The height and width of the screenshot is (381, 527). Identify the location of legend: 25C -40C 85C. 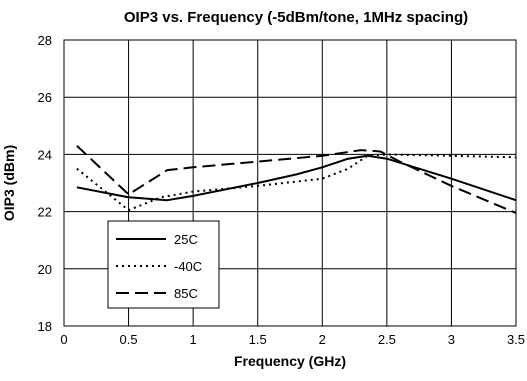
(163, 264).